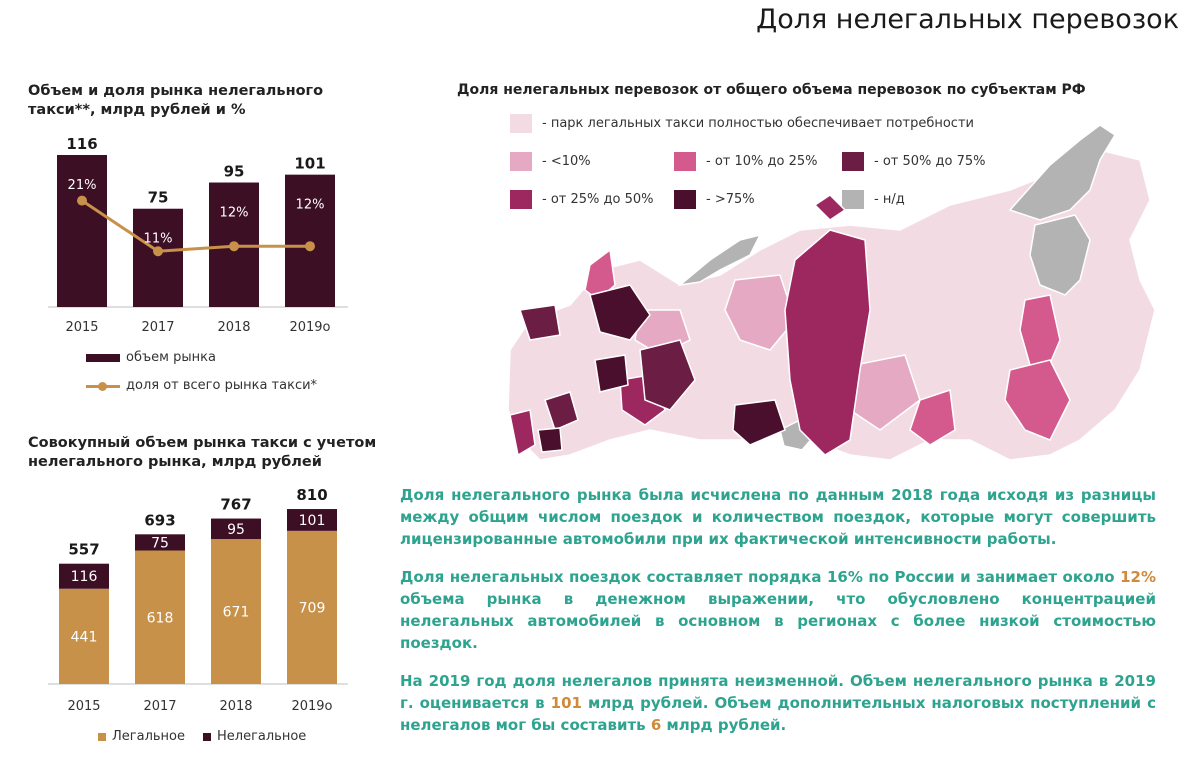  What do you see at coordinates (522, 433) in the screenshot?
I see `map-region-25-50-south` at bounding box center [522, 433].